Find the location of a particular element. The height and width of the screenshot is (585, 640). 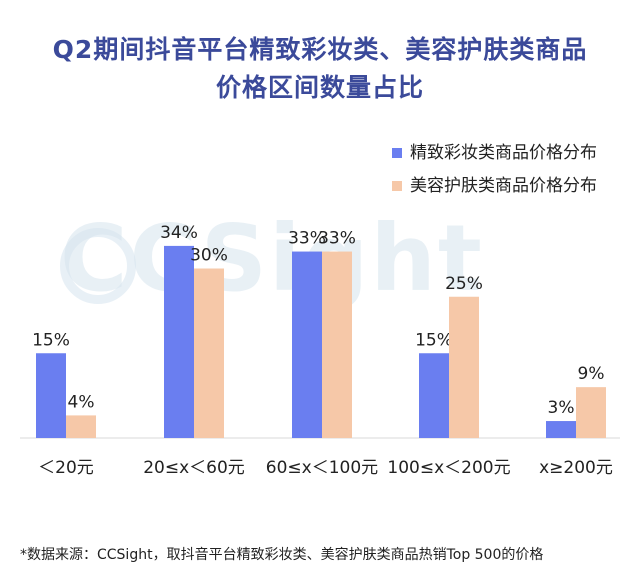

watermark-logo-icon is located at coordinates (98, 266).